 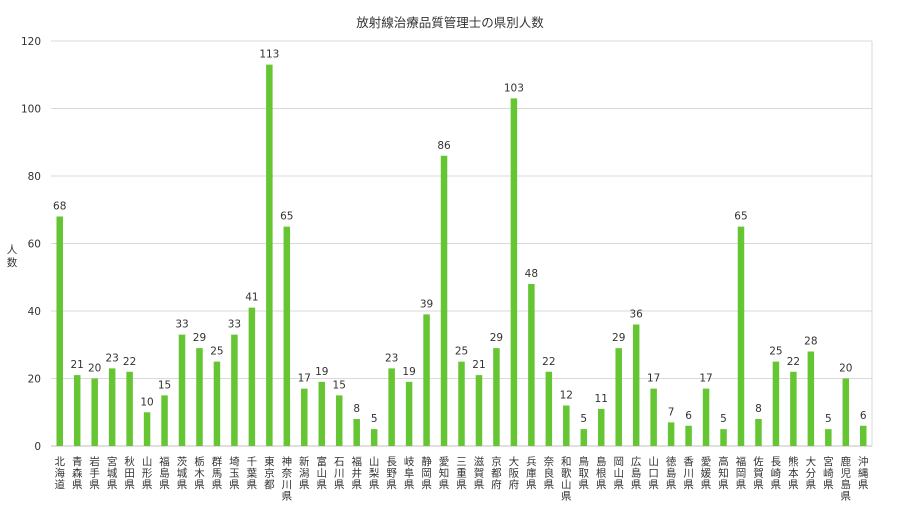 I want to click on category-label: 福岡県, so click(x=741, y=473).